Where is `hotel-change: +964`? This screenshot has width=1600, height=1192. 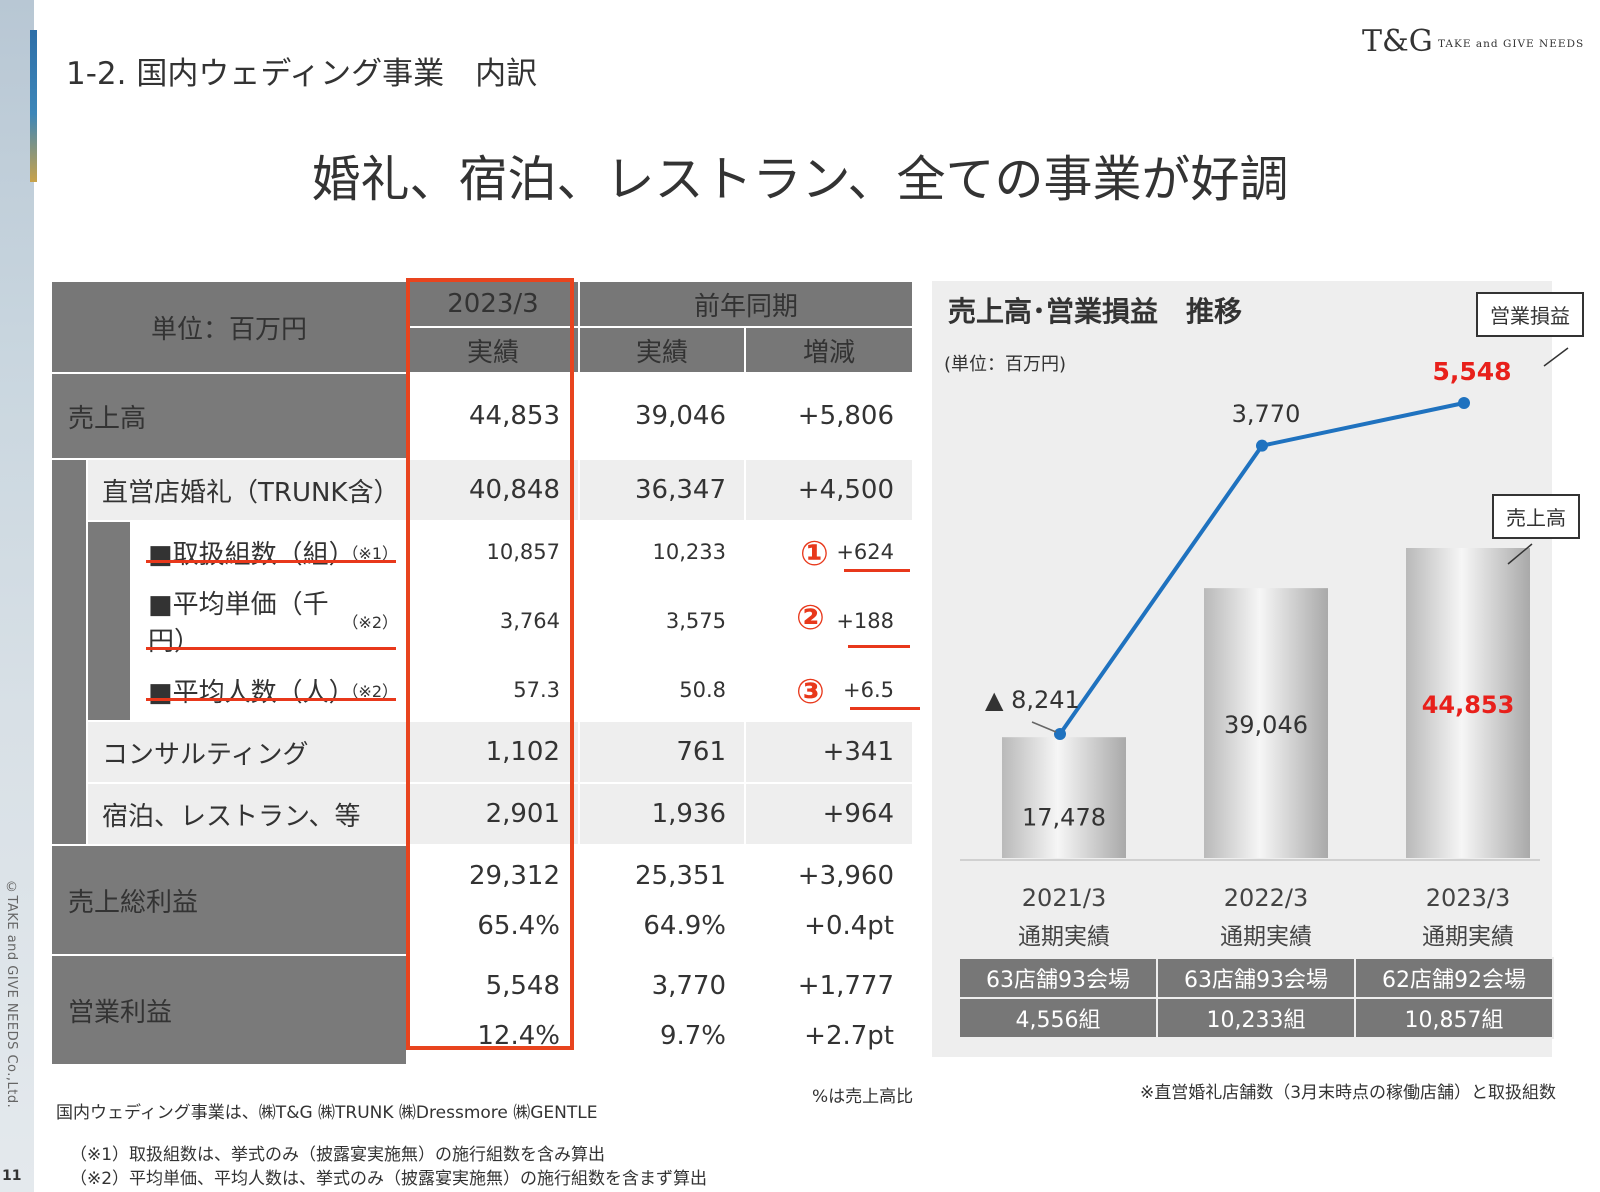
hotel-change: +964 is located at coordinates (829, 814).